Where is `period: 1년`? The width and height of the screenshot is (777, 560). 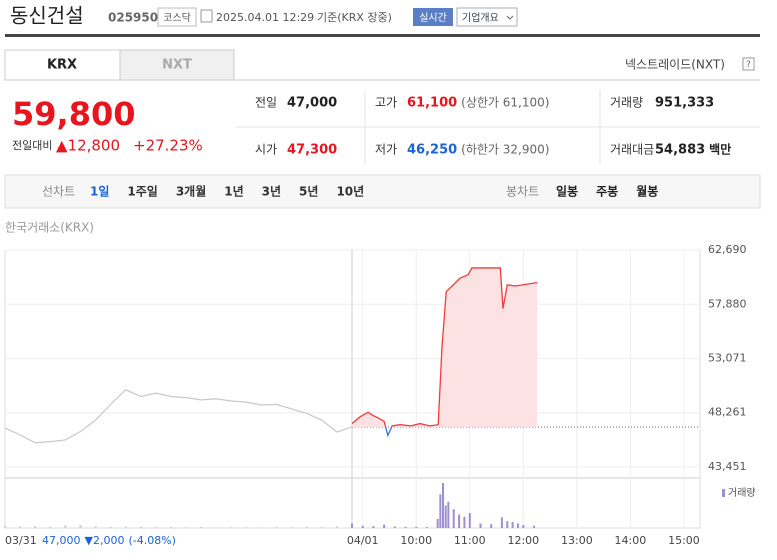 period: 1년 is located at coordinates (233, 192).